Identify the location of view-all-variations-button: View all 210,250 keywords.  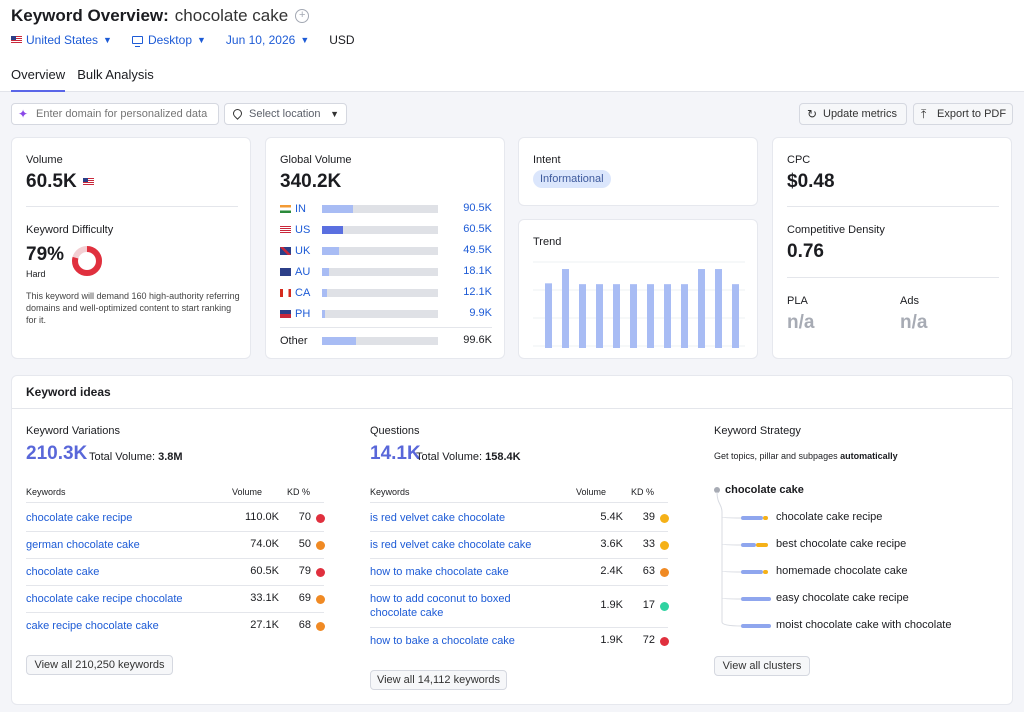
(99, 665).